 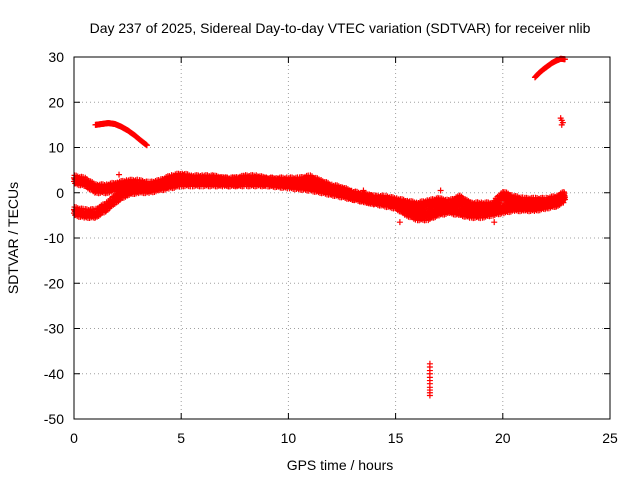 What do you see at coordinates (340, 465) in the screenshot?
I see `x-axis-label: GPS time / hours` at bounding box center [340, 465].